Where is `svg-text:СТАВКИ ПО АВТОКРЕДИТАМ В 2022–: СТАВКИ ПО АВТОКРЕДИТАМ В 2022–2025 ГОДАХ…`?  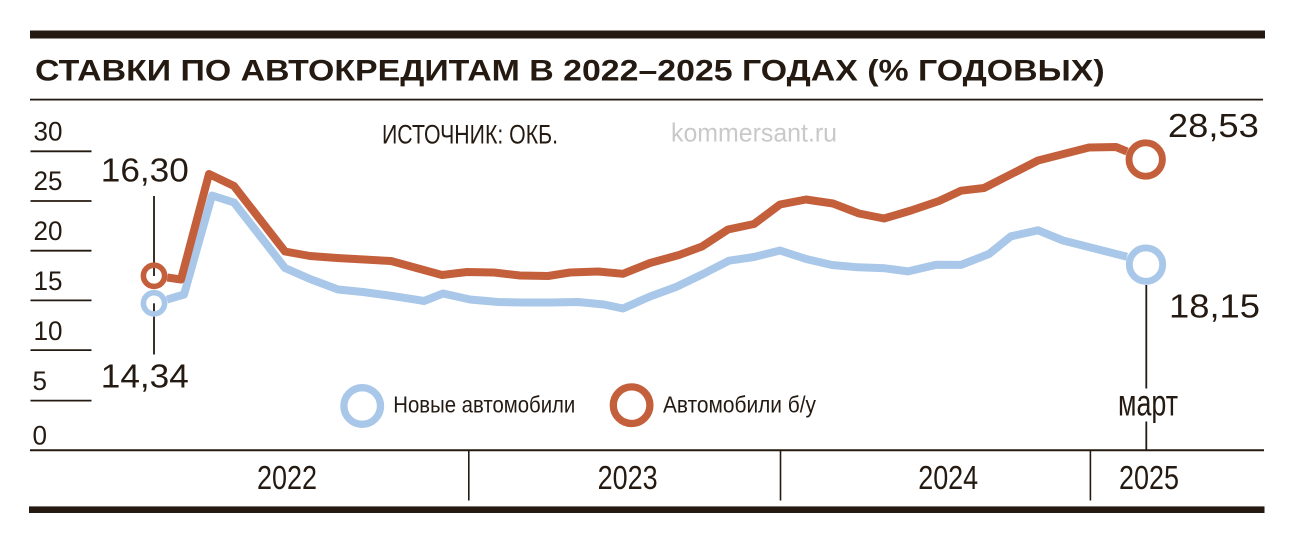 svg-text:СТАВКИ ПО АВТОКРЕДИТАМ В 2022–: СТАВКИ ПО АВТОКРЕДИТАМ В 2022–2025 ГОДАХ… is located at coordinates (570, 71).